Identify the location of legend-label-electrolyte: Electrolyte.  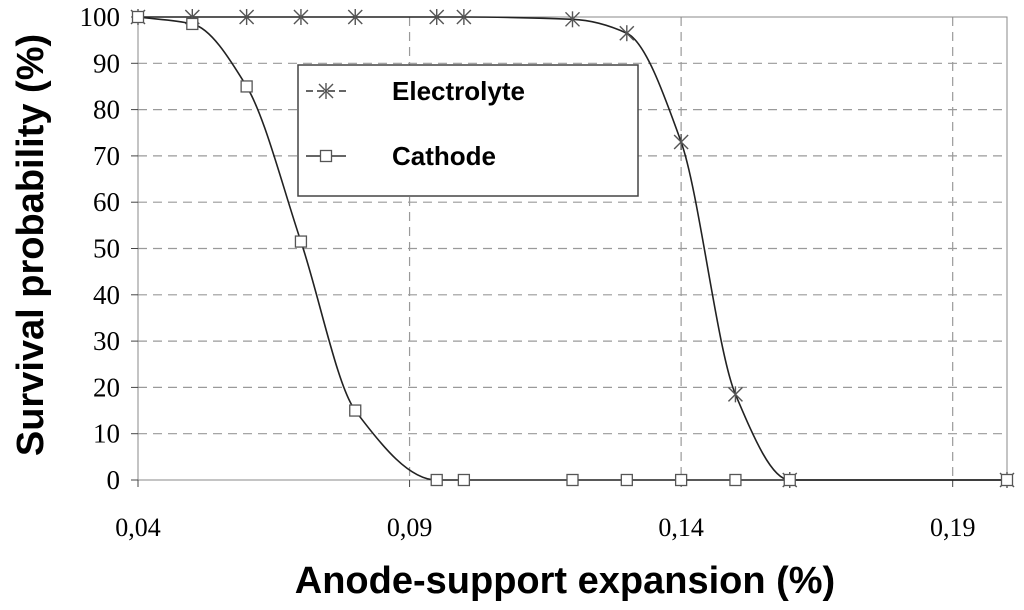
(458, 91).